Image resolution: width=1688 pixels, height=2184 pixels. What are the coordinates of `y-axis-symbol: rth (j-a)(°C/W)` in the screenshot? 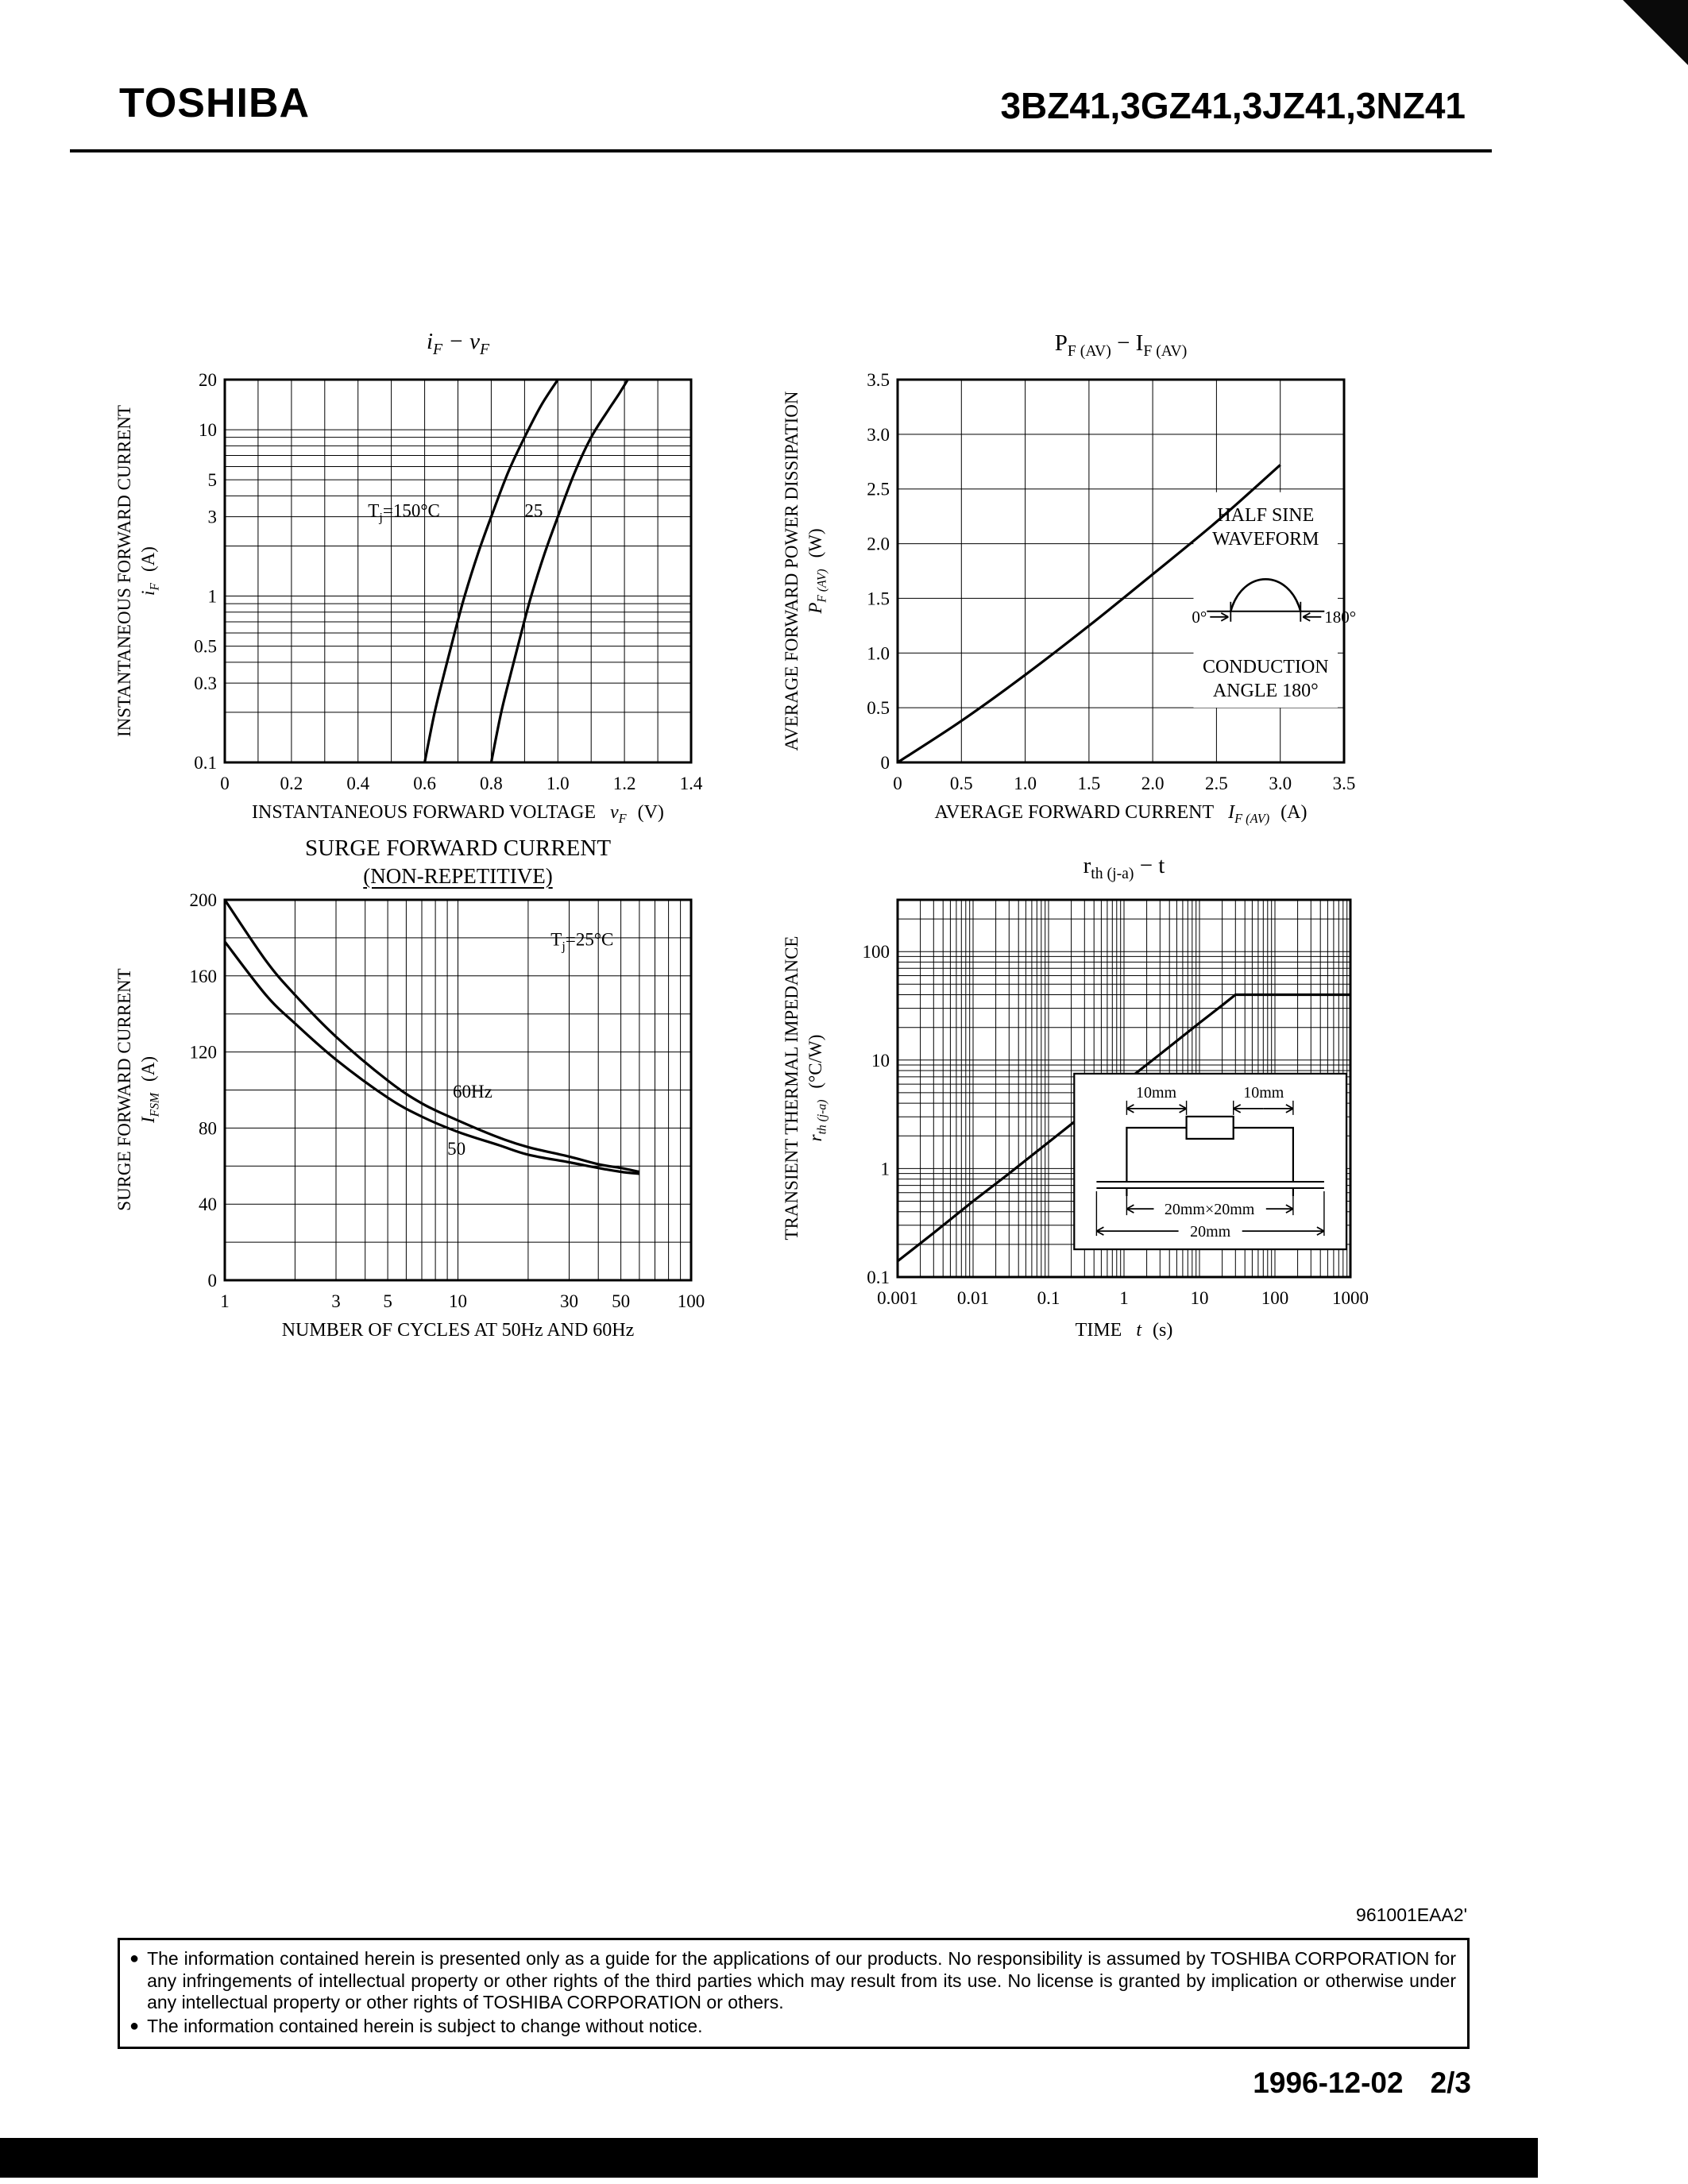 It's located at (817, 1088).